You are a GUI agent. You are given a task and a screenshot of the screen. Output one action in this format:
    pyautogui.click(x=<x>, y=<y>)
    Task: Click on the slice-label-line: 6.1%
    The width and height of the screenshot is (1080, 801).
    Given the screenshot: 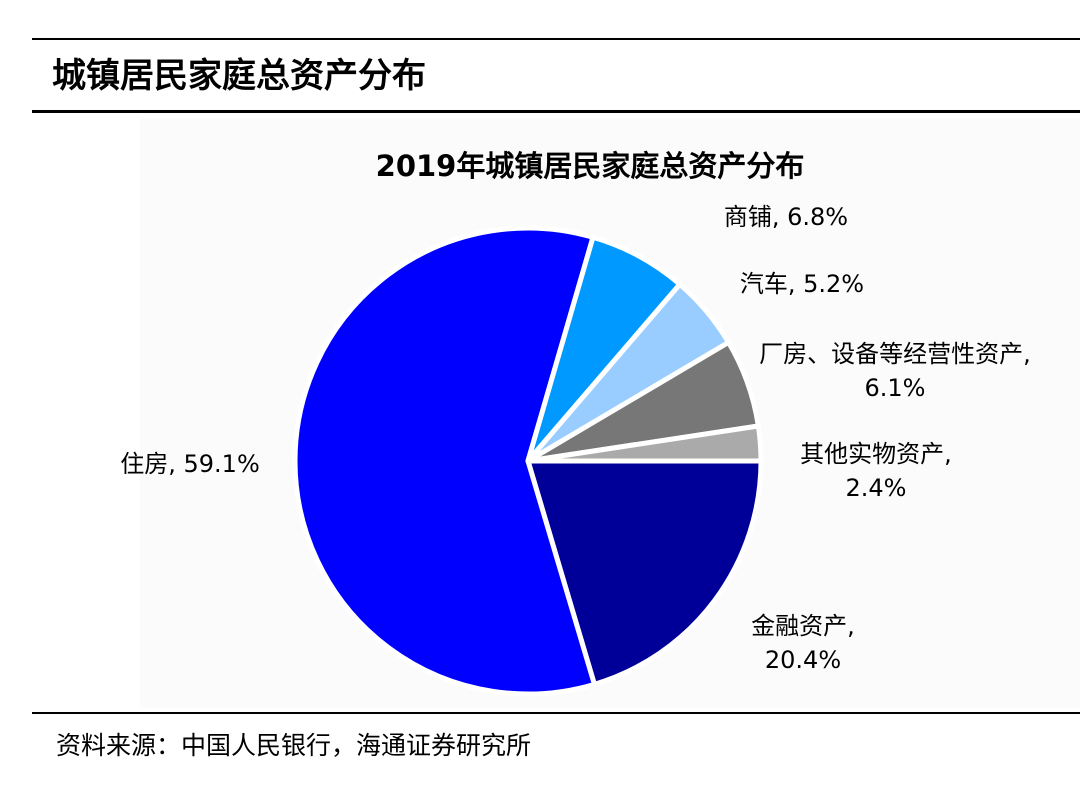 What is the action you would take?
    pyautogui.click(x=895, y=388)
    